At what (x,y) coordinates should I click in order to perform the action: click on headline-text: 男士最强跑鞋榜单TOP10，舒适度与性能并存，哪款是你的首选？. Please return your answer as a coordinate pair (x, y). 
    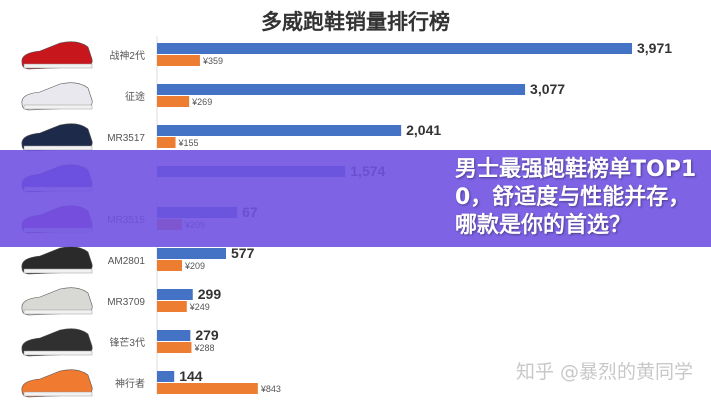
    Looking at the image, I should click on (576, 197).